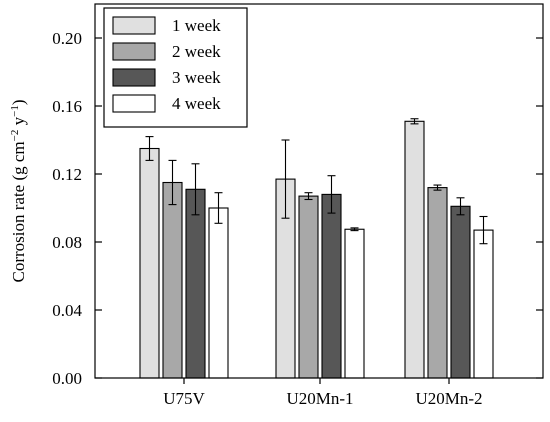 Image resolution: width=550 pixels, height=422 pixels. I want to click on y-axis-label: Corrosion rate (g cm−2 y−1), so click(18, 190).